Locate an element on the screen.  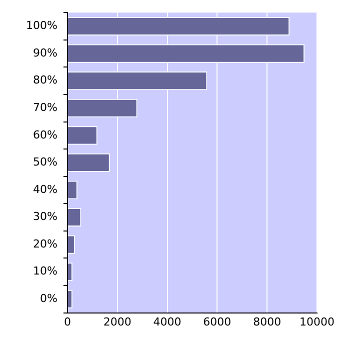
y-tick-label: 90% is located at coordinates (45, 53).